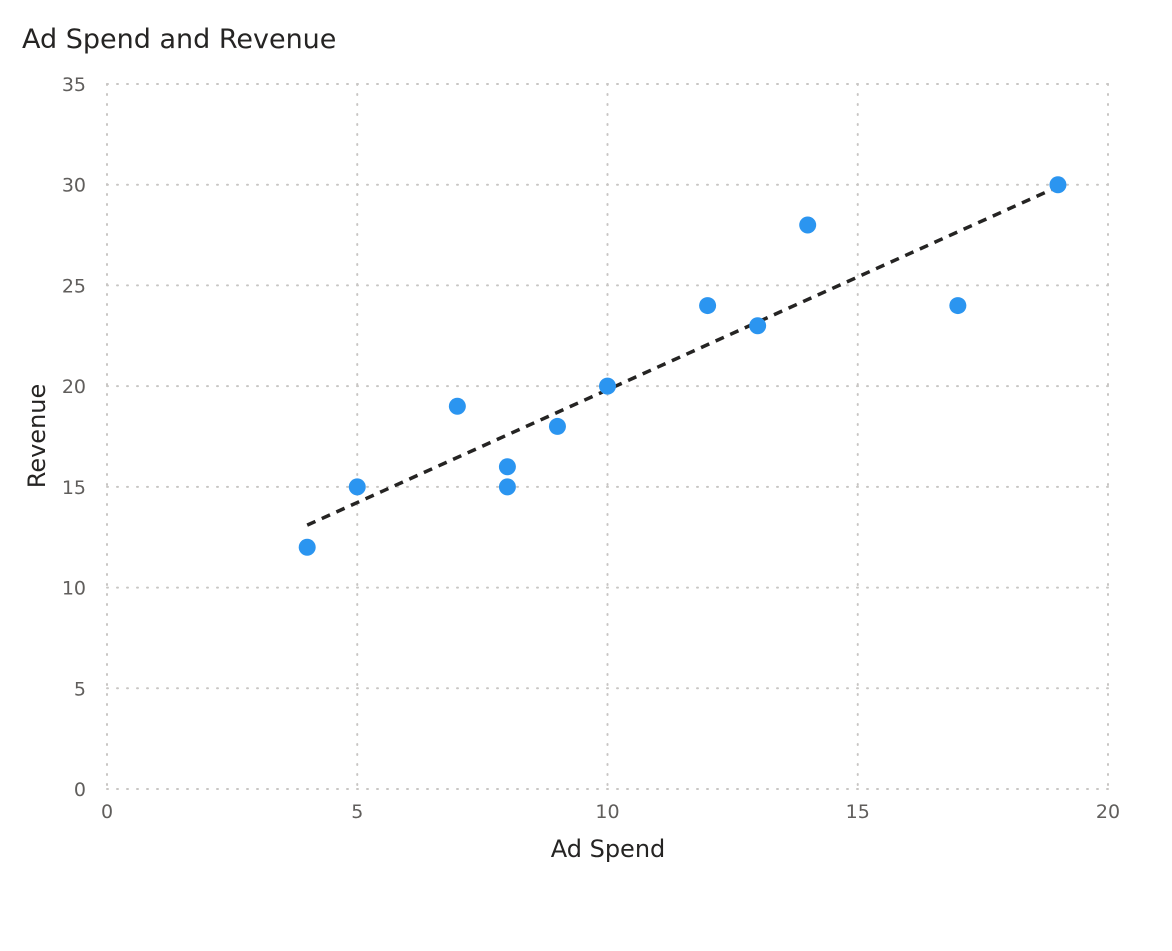 The height and width of the screenshot is (951, 1172). I want to click on y-tick-label: 35, so click(74, 85).